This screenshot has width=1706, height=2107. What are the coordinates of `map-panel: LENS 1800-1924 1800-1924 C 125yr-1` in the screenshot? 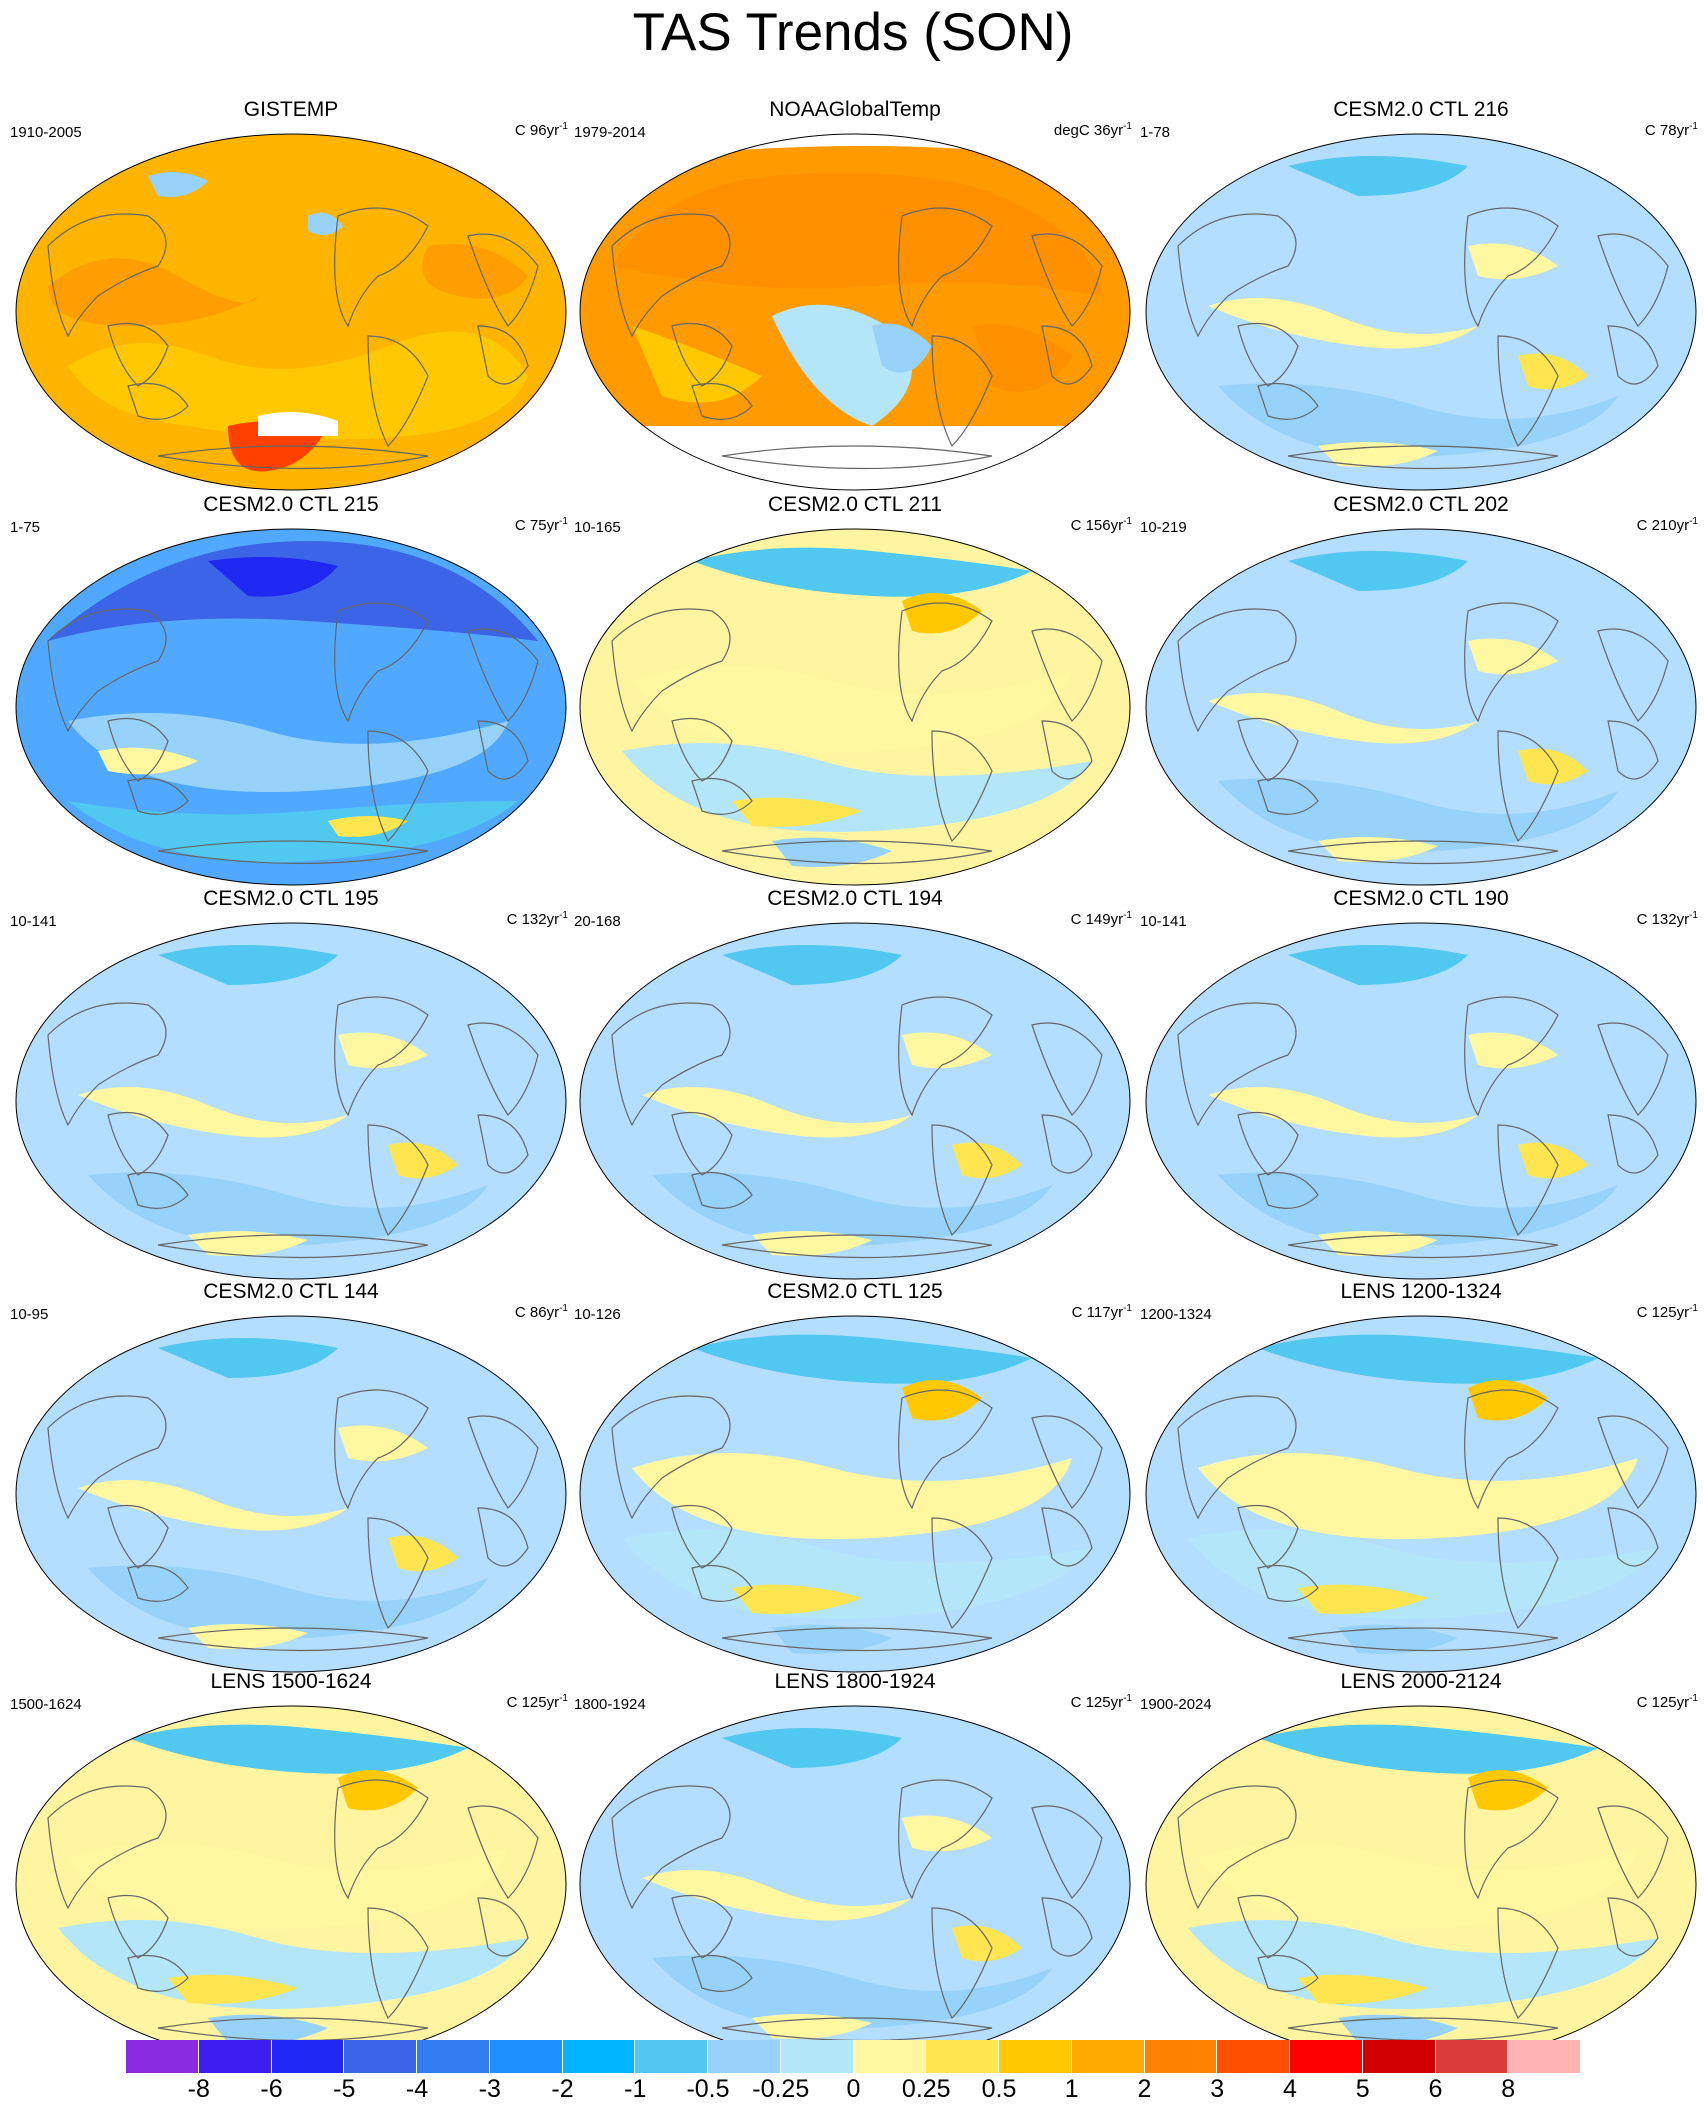 It's located at (855, 1868).